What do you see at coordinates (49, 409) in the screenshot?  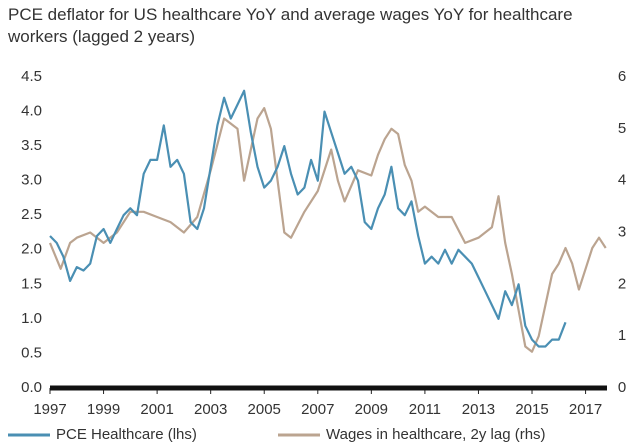 I see `x-tick-label: 1997` at bounding box center [49, 409].